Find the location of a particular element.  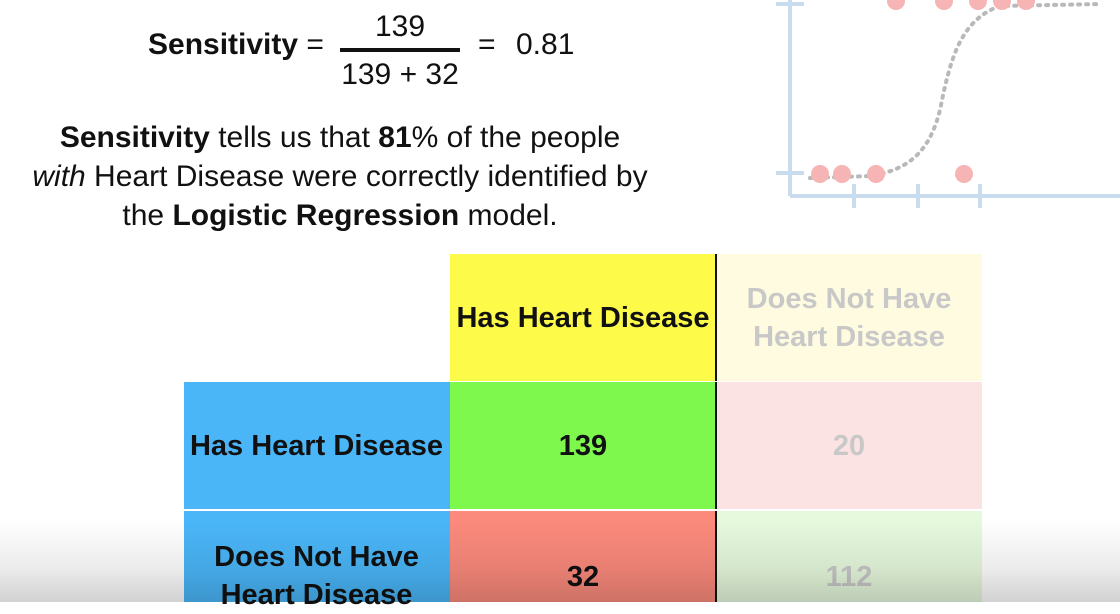

row-header-no-disease: Does Not Have Heart Disease is located at coordinates (316, 560).